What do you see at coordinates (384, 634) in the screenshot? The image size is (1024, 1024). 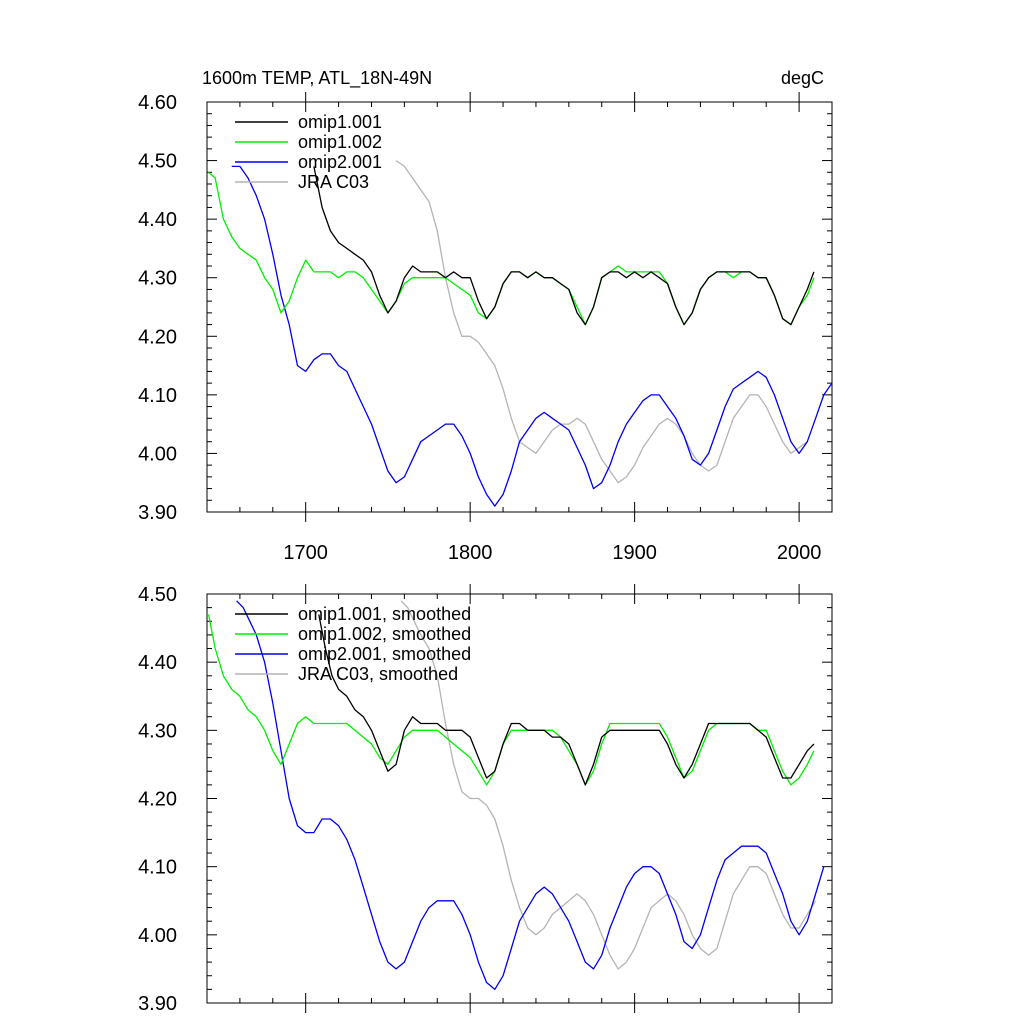 I see `legend-label: omip1.002, smoothed` at bounding box center [384, 634].